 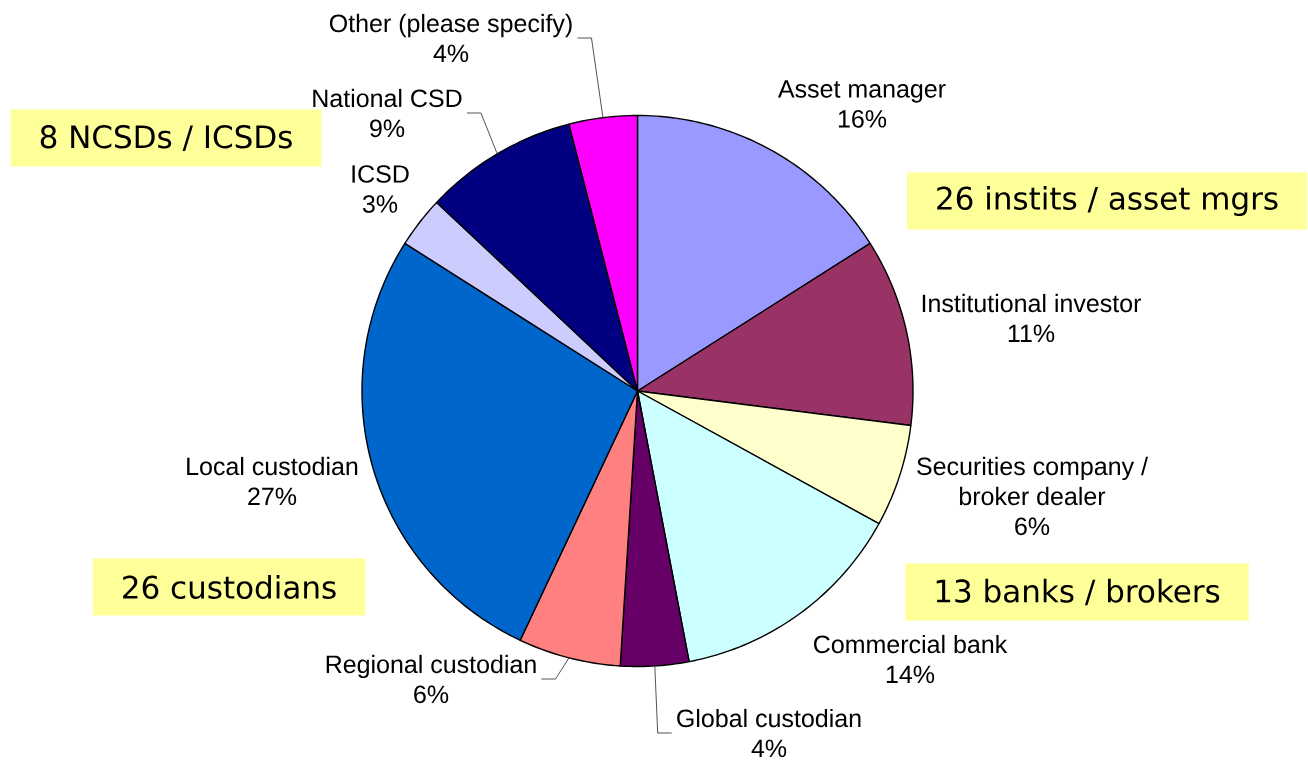 I want to click on text: 13 banks / brokers, so click(x=1078, y=592).